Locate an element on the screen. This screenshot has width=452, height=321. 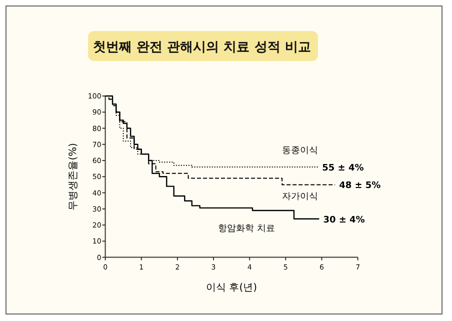
title: 첫번째 완전 관해시의 치료 성적 비교 is located at coordinates (203, 46).